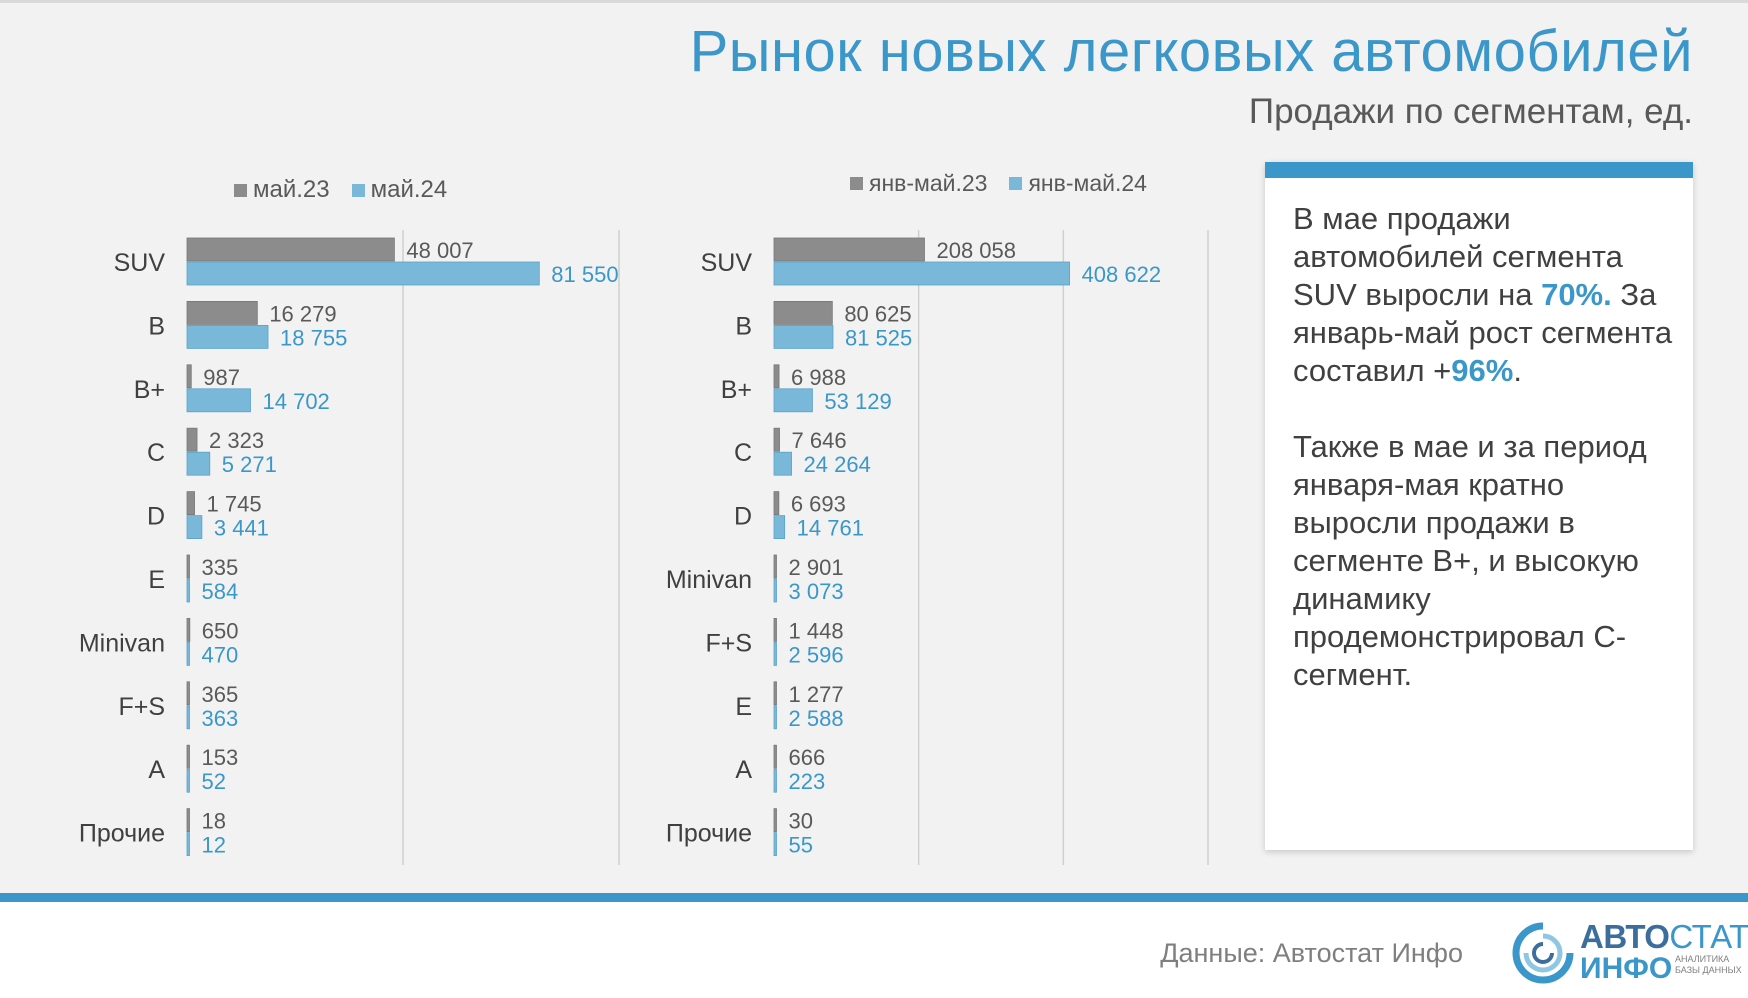 The width and height of the screenshot is (1748, 998). Describe the element at coordinates (801, 845) in the screenshot. I see `value-label-curr: 55` at that location.